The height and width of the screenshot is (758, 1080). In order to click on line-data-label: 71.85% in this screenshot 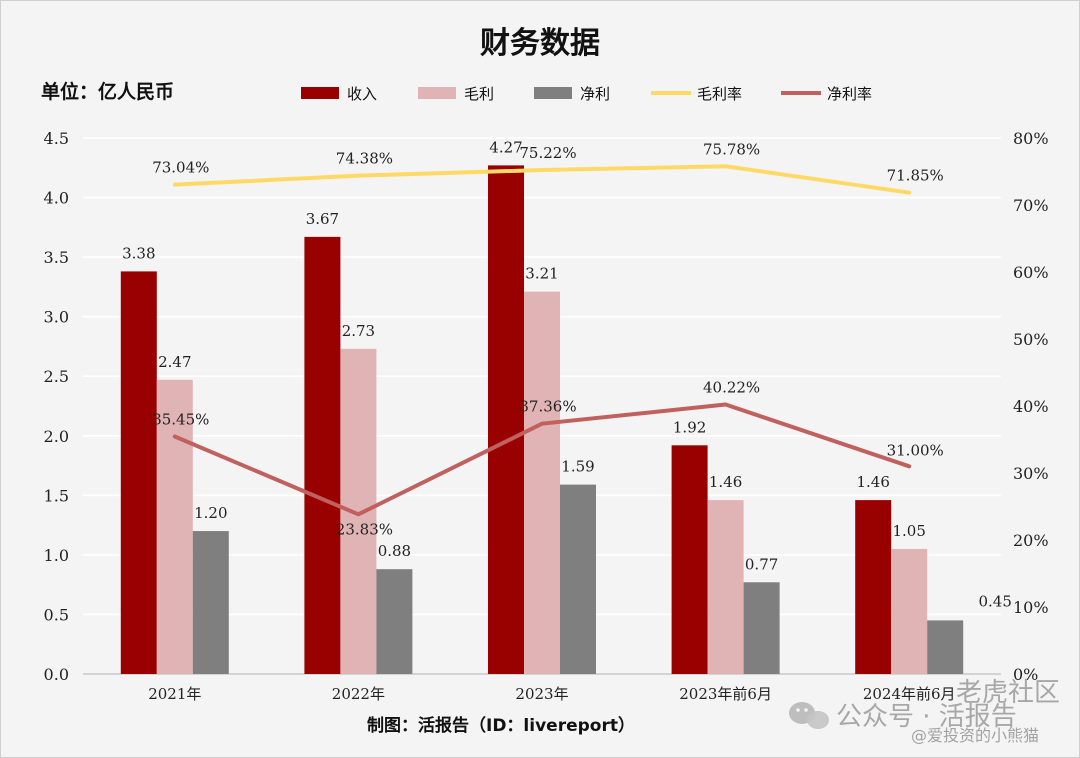, I will do `click(915, 176)`.